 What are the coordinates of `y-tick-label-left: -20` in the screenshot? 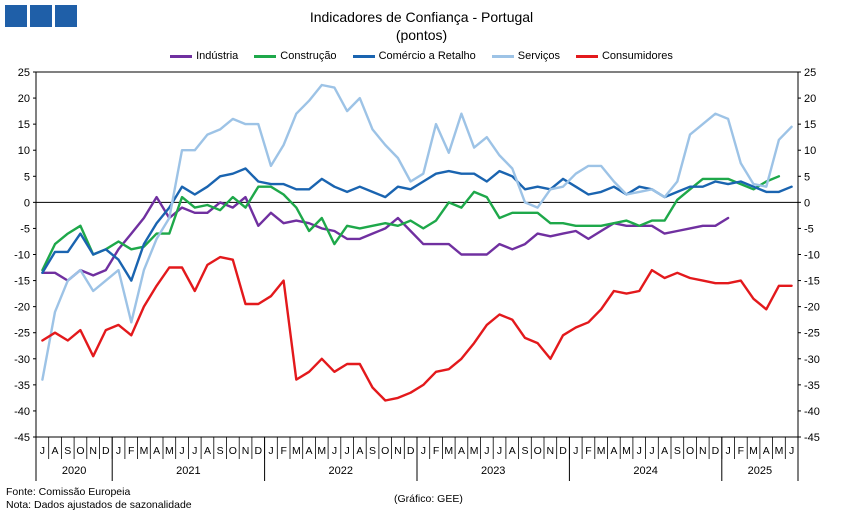 It's located at (22, 308).